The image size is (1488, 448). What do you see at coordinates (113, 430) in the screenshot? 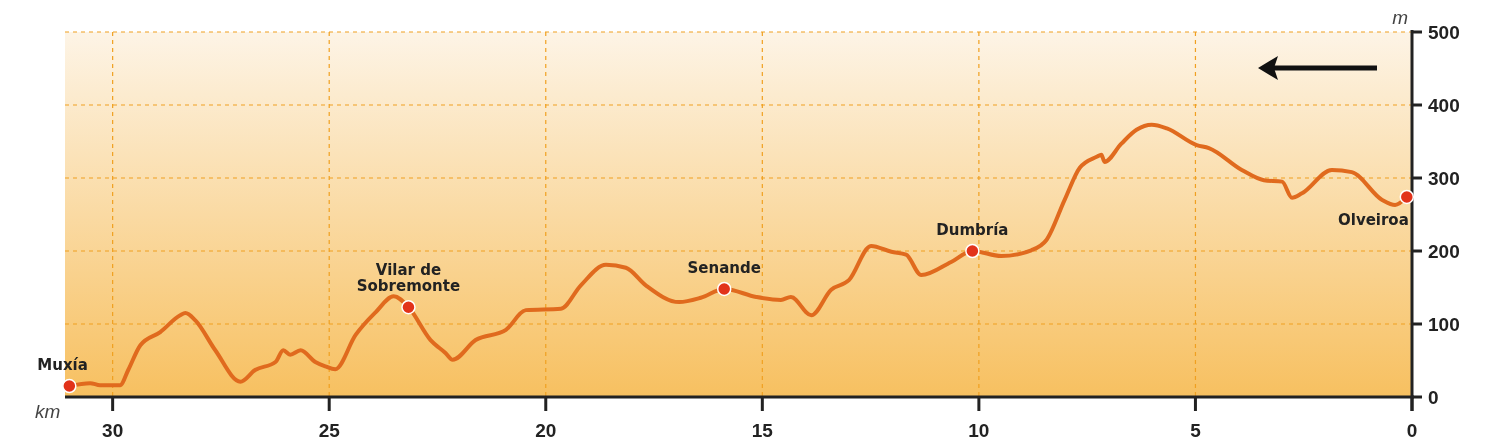
I see `x-tick-label: 30` at bounding box center [113, 430].